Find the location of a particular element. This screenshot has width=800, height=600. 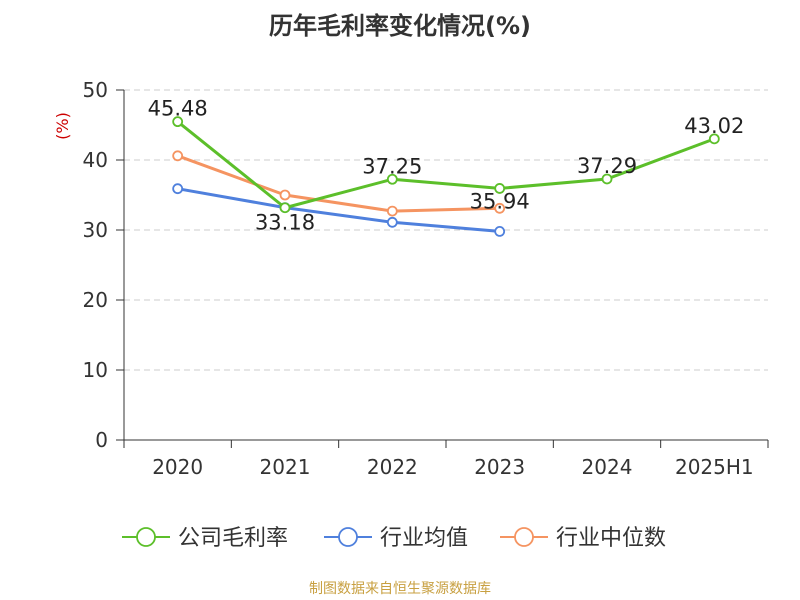

y-tick-label: 40 is located at coordinates (95, 160).